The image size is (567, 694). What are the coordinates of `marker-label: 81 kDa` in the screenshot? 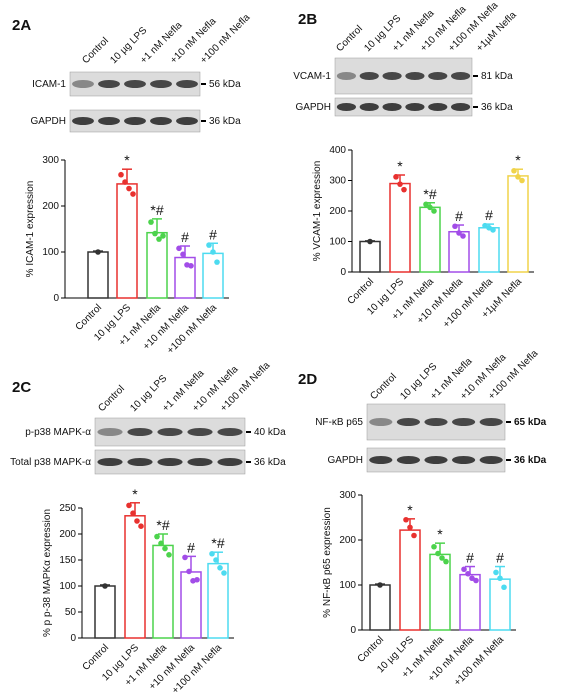 It's located at (497, 76).